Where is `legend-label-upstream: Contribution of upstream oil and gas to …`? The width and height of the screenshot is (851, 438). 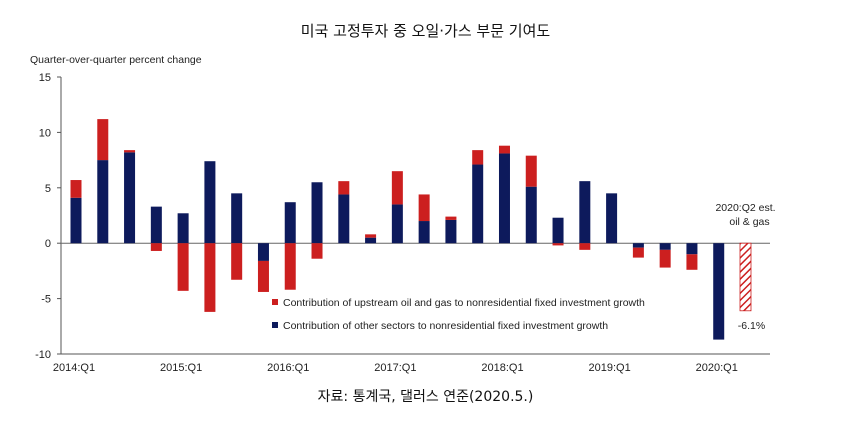
legend-label-upstream: Contribution of upstream oil and gas to … is located at coordinates (464, 303).